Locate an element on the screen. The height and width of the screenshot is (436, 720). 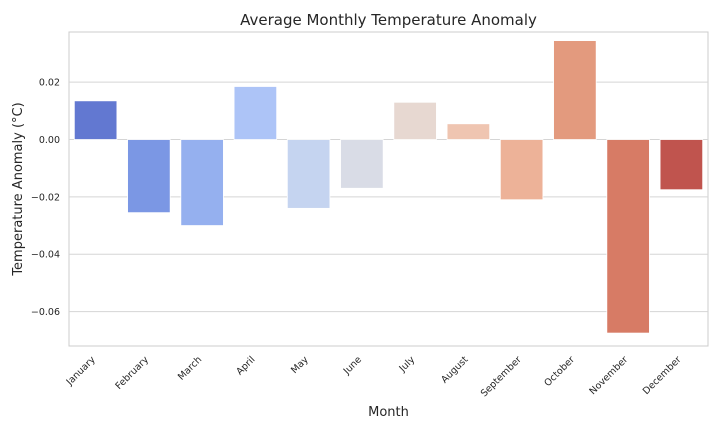
x-tick-label: May is located at coordinates (300, 365).